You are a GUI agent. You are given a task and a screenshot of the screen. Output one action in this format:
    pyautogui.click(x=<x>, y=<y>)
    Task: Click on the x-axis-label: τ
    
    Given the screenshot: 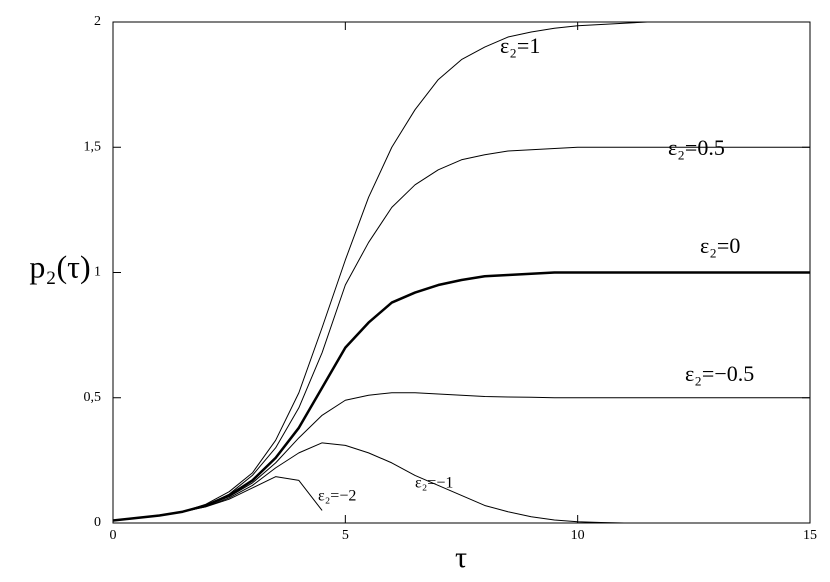 What is the action you would take?
    pyautogui.click(x=461, y=557)
    